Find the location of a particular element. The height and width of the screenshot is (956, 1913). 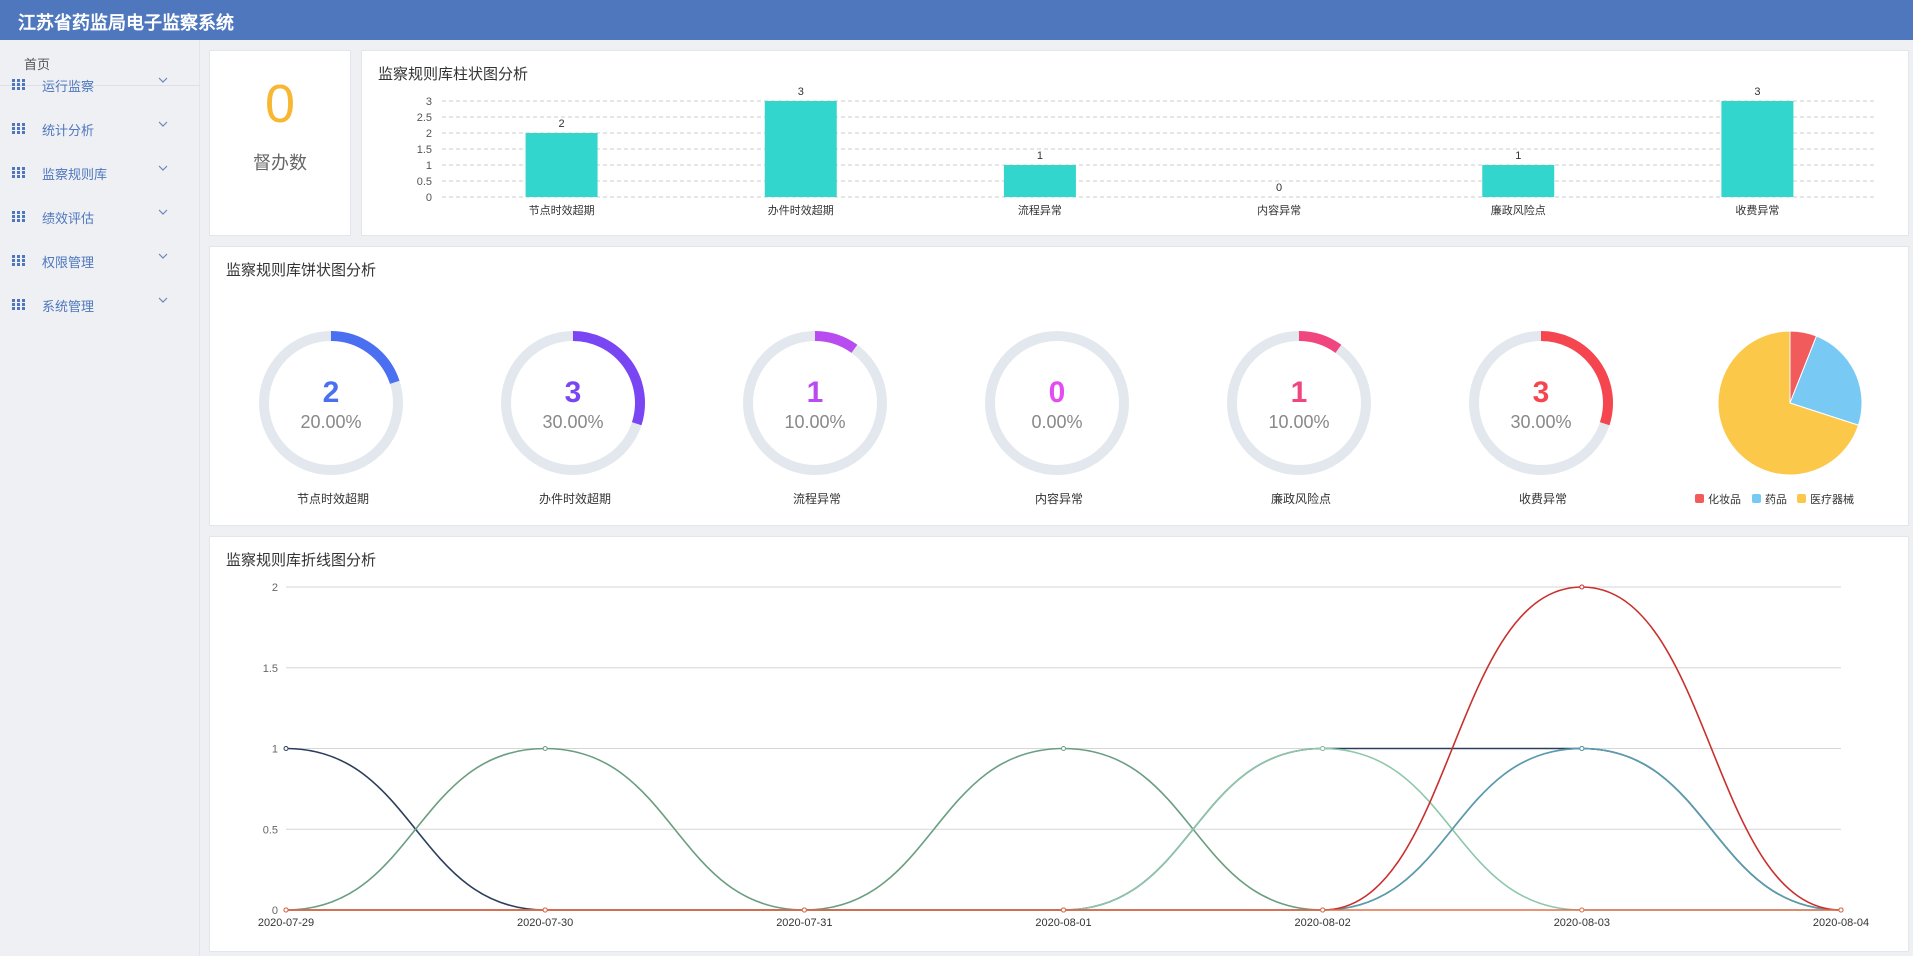

sidebar-item-4: 权限管理 is located at coordinates (100, 260).